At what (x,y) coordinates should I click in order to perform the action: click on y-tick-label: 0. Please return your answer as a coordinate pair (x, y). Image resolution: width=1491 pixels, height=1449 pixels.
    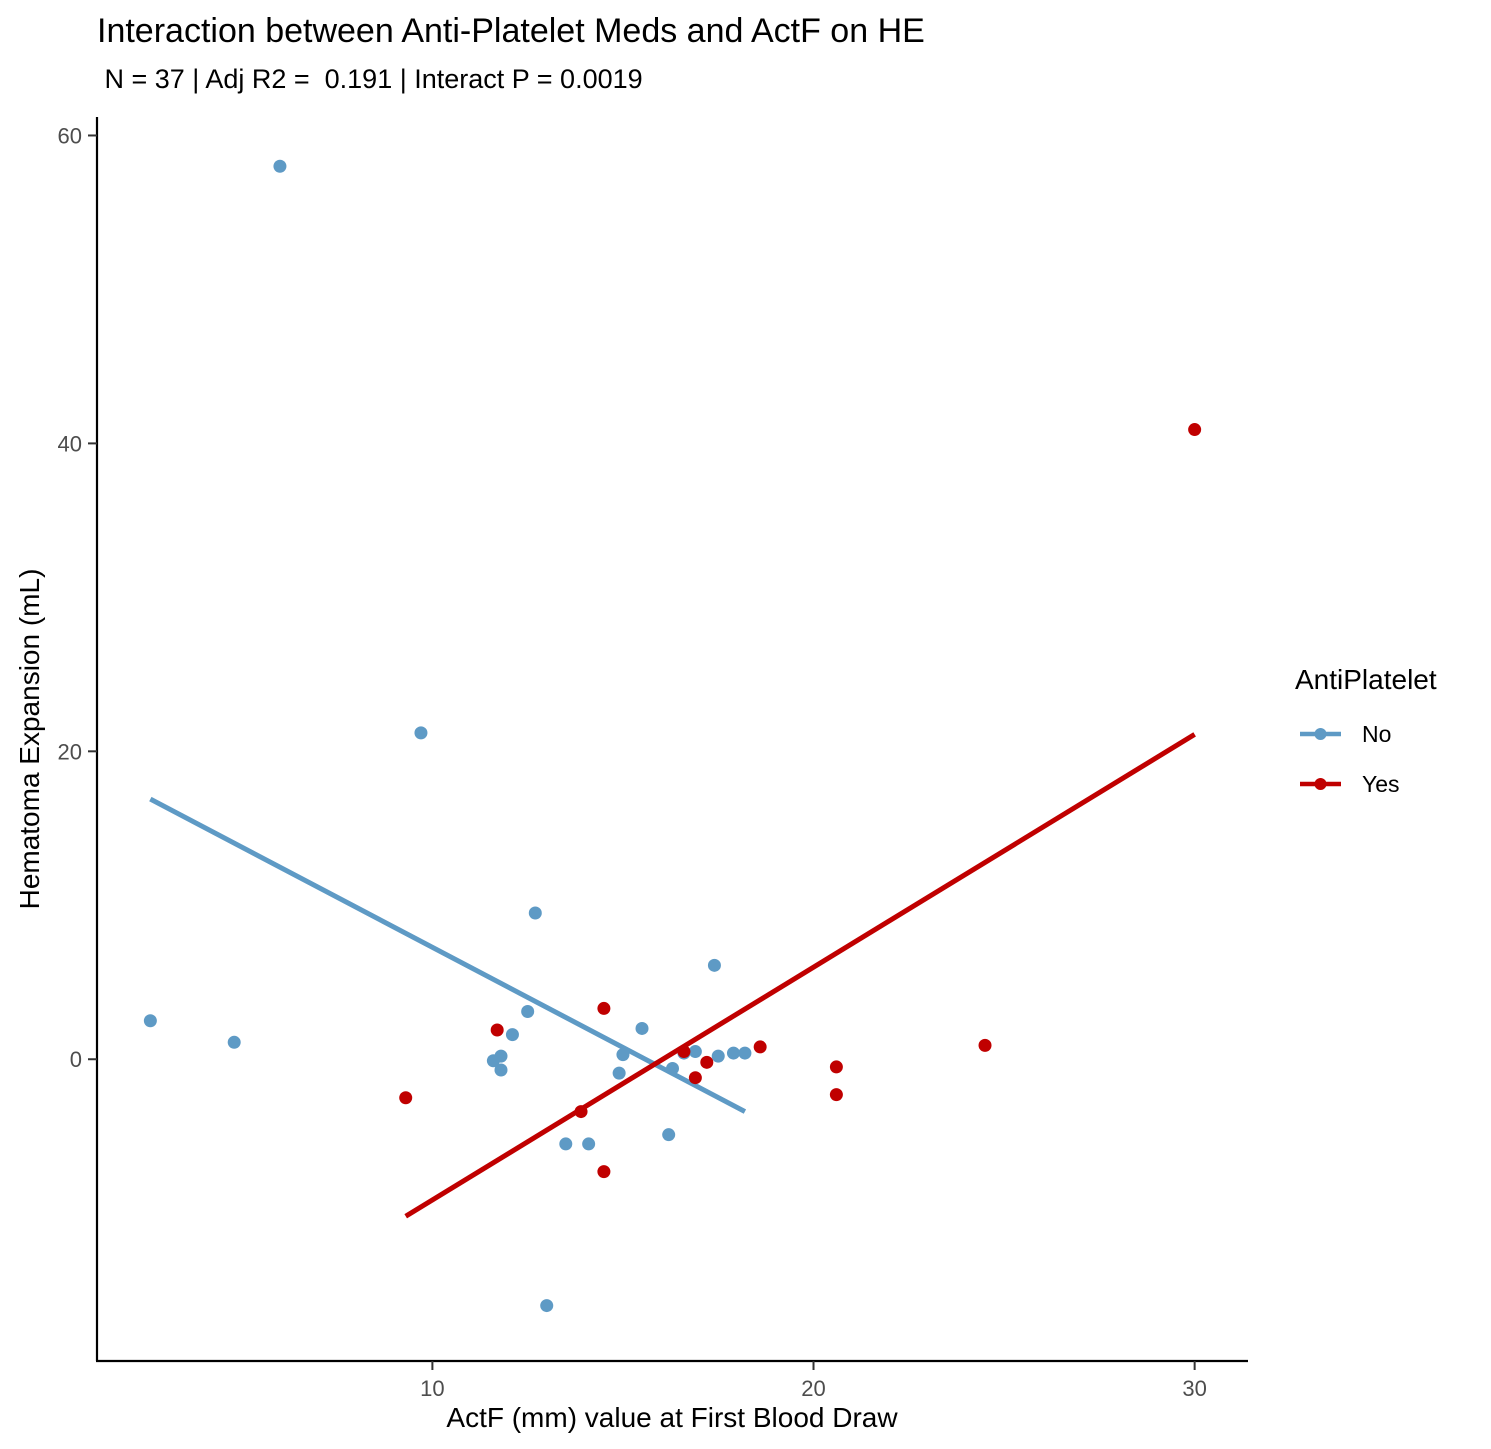
    Looking at the image, I should click on (76, 1059).